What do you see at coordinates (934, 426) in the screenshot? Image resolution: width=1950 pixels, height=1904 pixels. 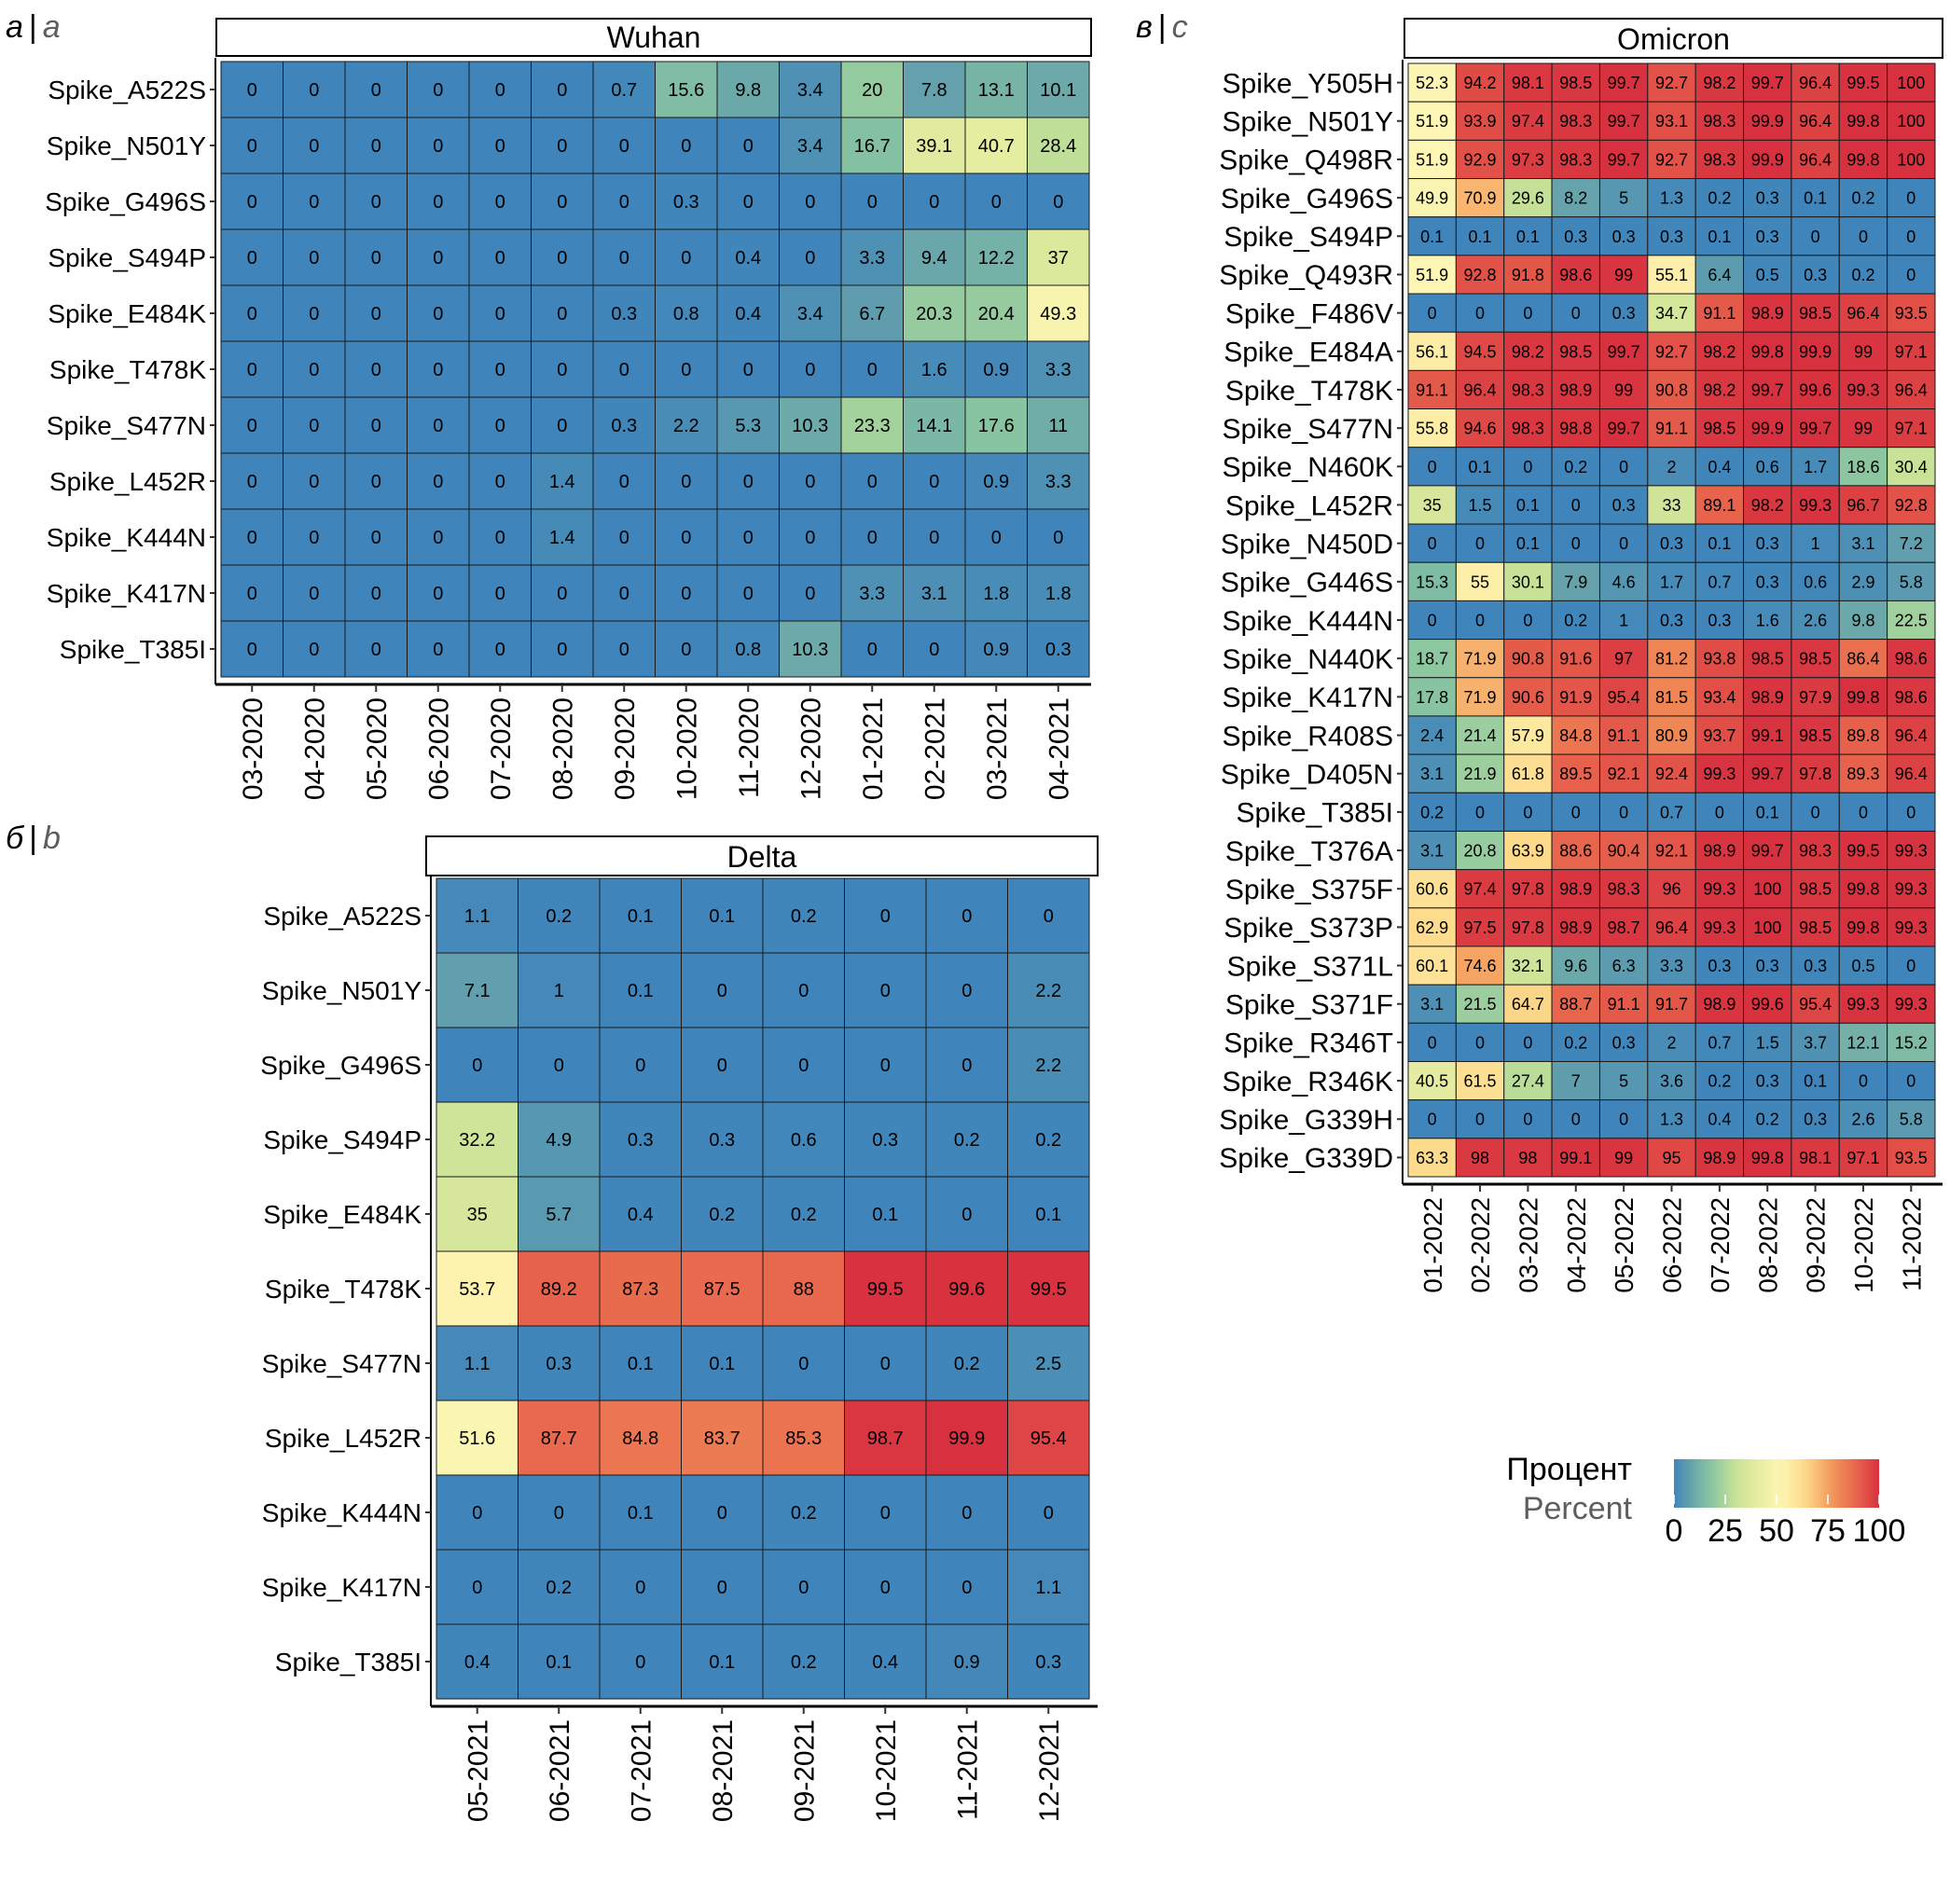 I see `cell-label: 14.1` at bounding box center [934, 426].